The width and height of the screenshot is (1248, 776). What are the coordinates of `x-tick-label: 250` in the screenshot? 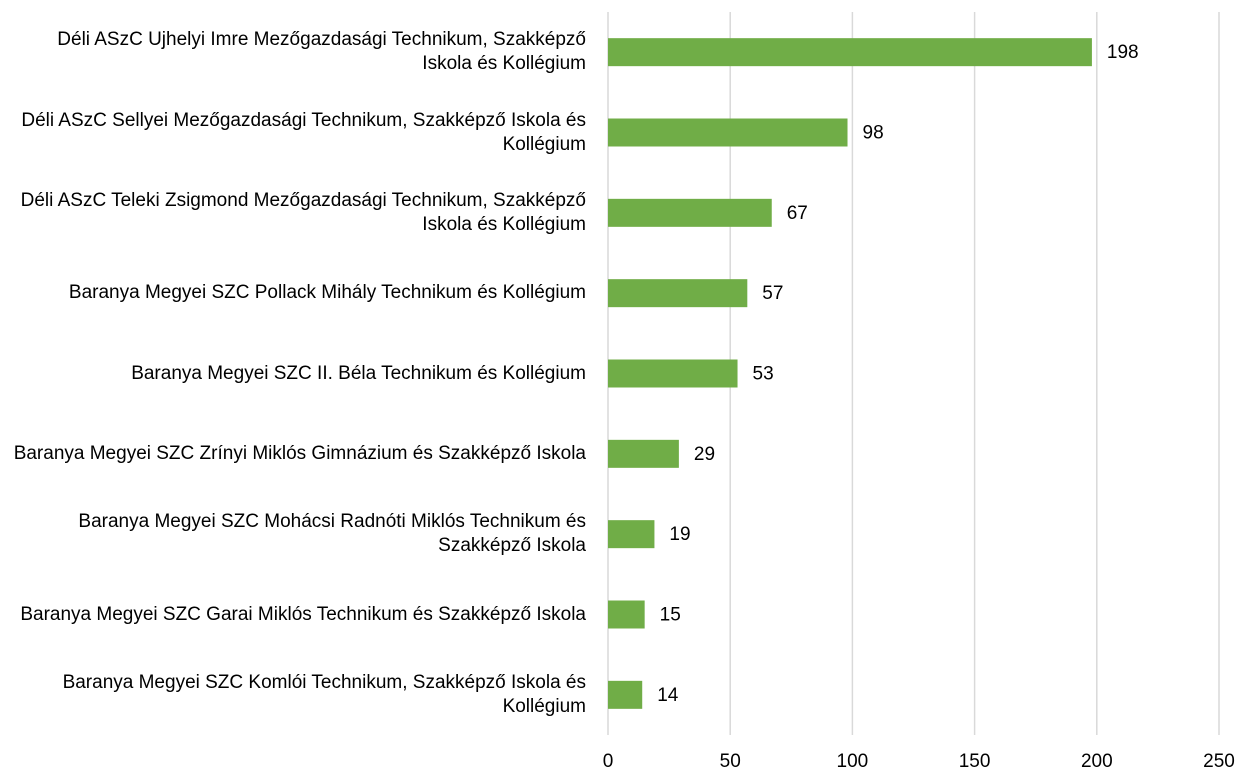 It's located at (1219, 761).